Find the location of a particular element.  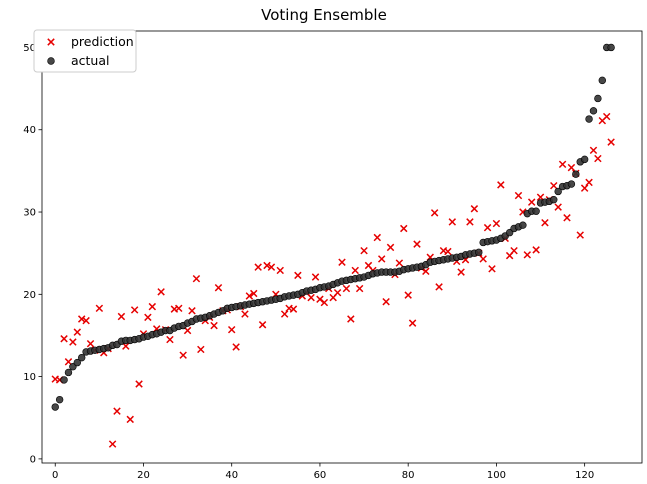

chart-title: Voting Ensemble is located at coordinates (324, 15).